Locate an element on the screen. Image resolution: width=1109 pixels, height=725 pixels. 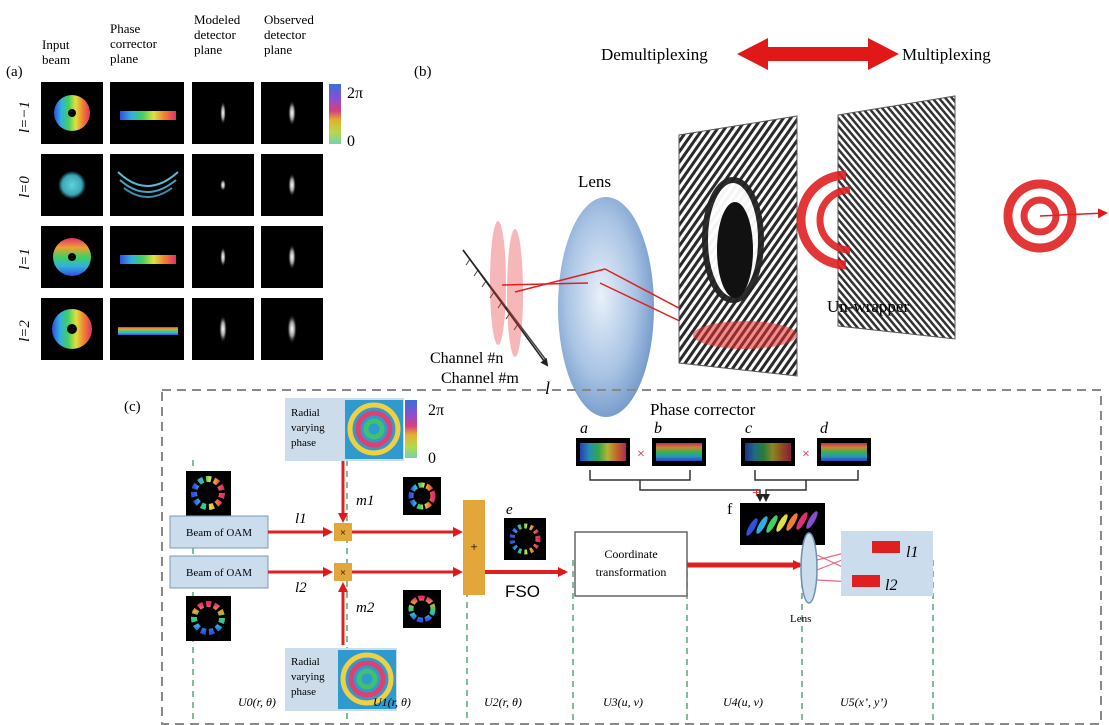
l-axis-label: l is located at coordinates (547, 388).